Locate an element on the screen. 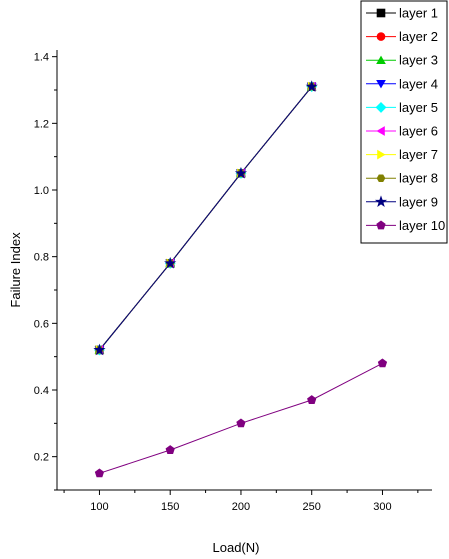 This screenshot has width=449, height=559. y-tick-label: 1.4 is located at coordinates (41, 58).